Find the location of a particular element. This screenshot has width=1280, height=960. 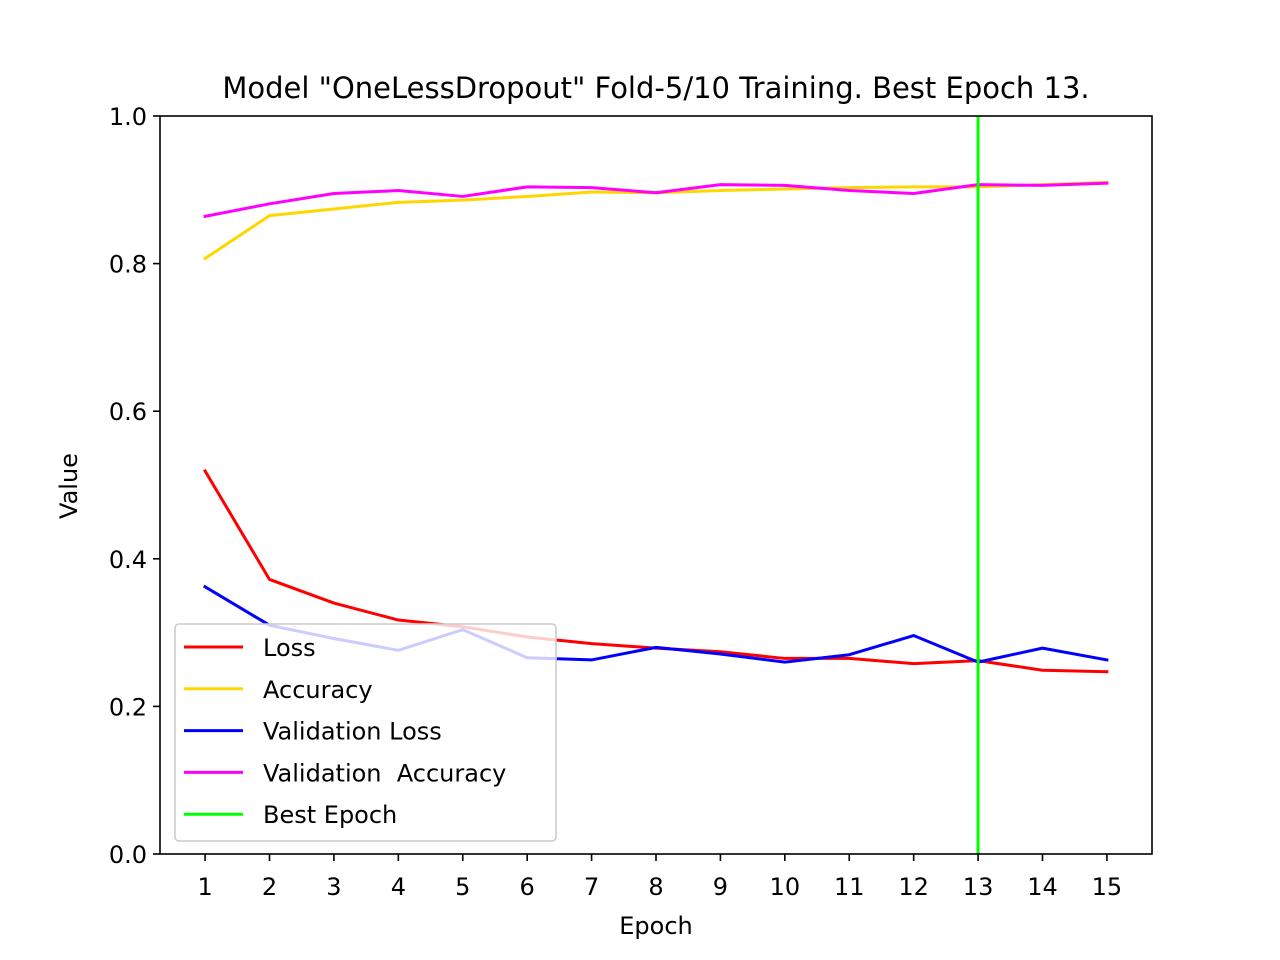

x-tick-label: 12 is located at coordinates (913, 887).